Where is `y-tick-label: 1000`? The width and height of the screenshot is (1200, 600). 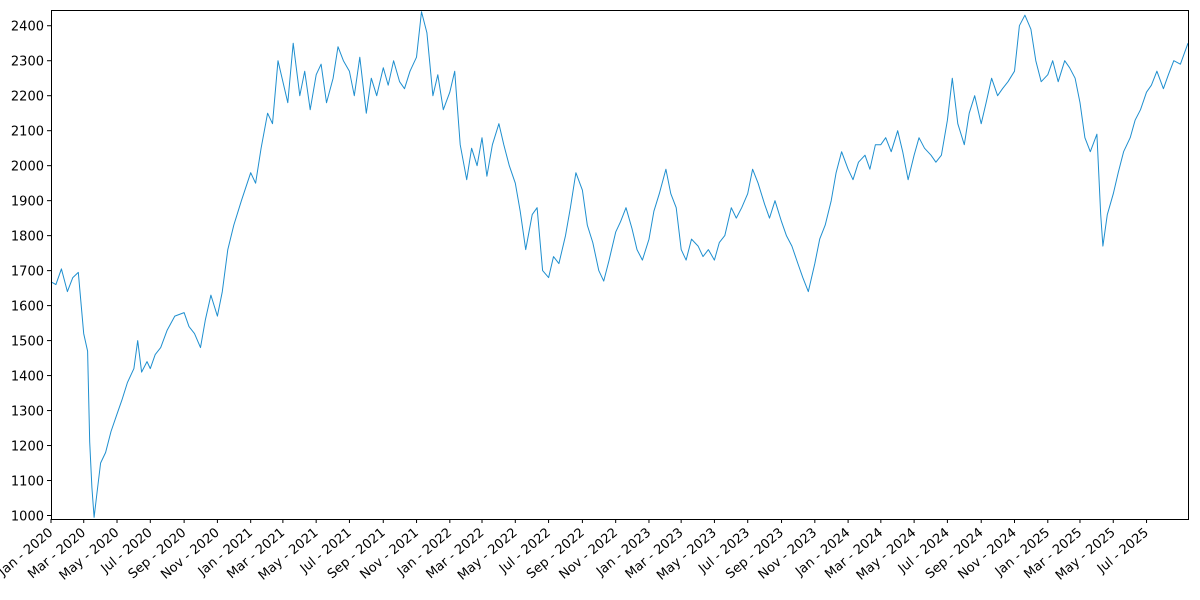
y-tick-label: 1000 is located at coordinates (27, 517).